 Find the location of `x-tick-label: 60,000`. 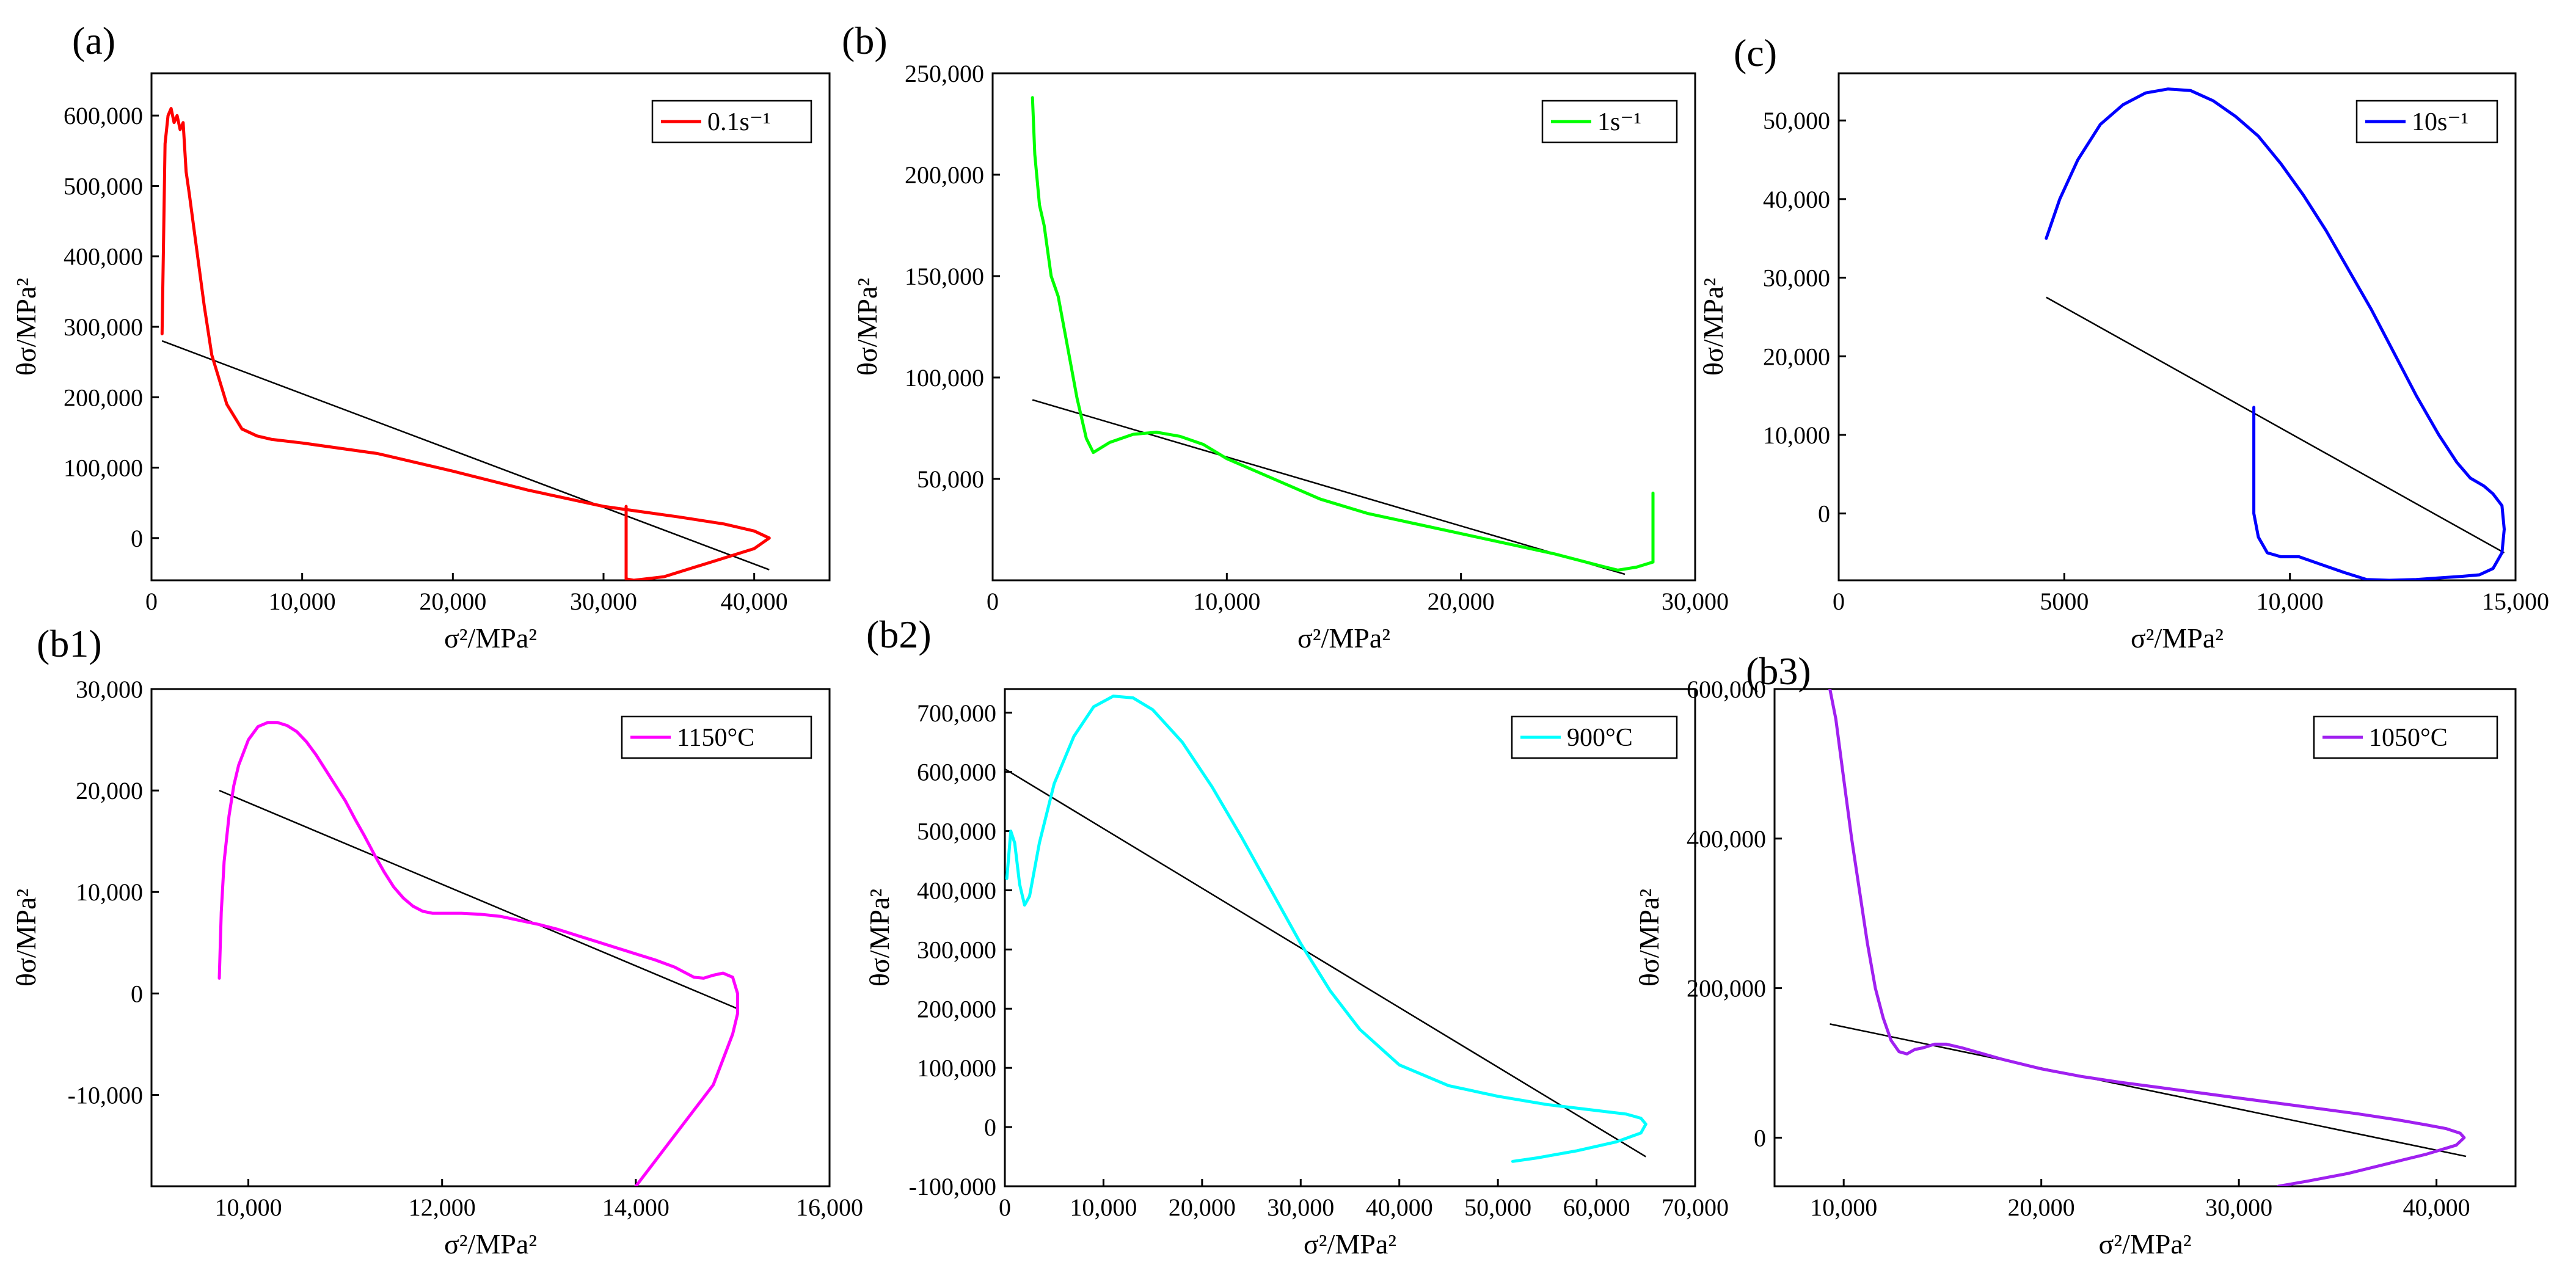

x-tick-label: 60,000 is located at coordinates (1596, 1207).